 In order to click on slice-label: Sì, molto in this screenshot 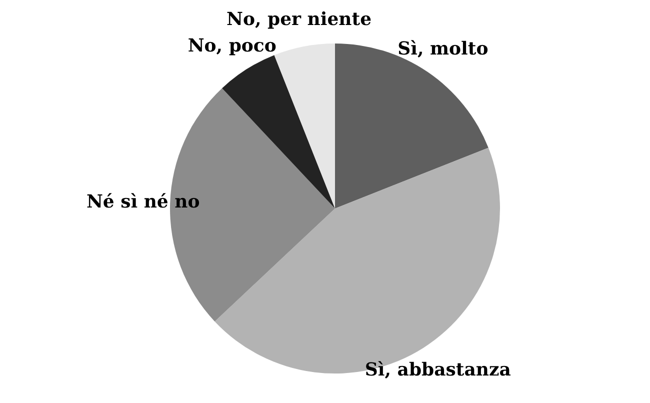, I will do `click(443, 49)`.